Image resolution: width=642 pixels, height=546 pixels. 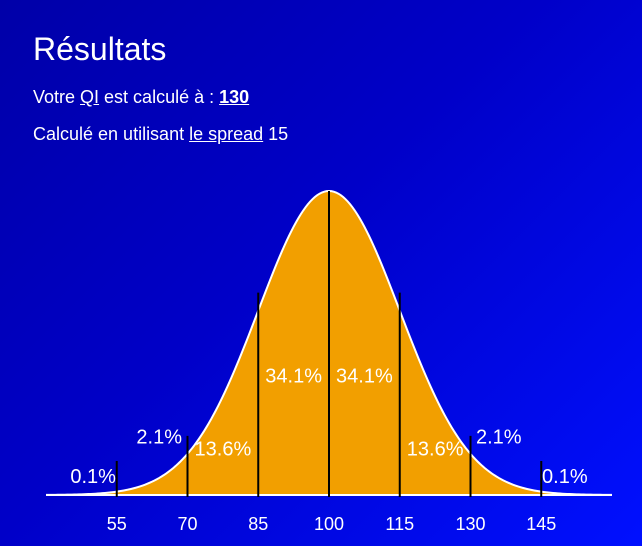 What do you see at coordinates (234, 97) in the screenshot?
I see `iq-score: 130` at bounding box center [234, 97].